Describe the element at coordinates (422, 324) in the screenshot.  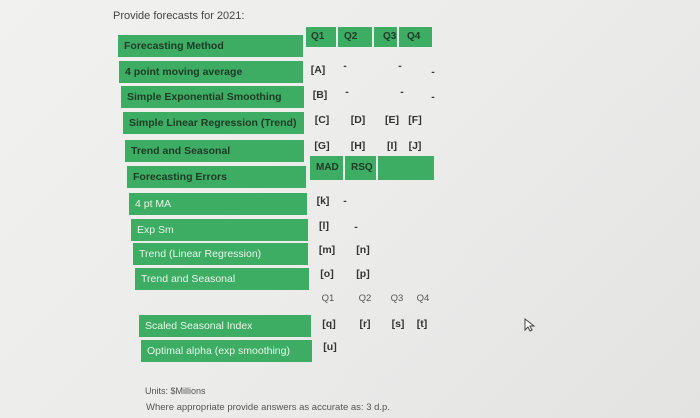
I see `answer-cell-t: [t]` at that location.